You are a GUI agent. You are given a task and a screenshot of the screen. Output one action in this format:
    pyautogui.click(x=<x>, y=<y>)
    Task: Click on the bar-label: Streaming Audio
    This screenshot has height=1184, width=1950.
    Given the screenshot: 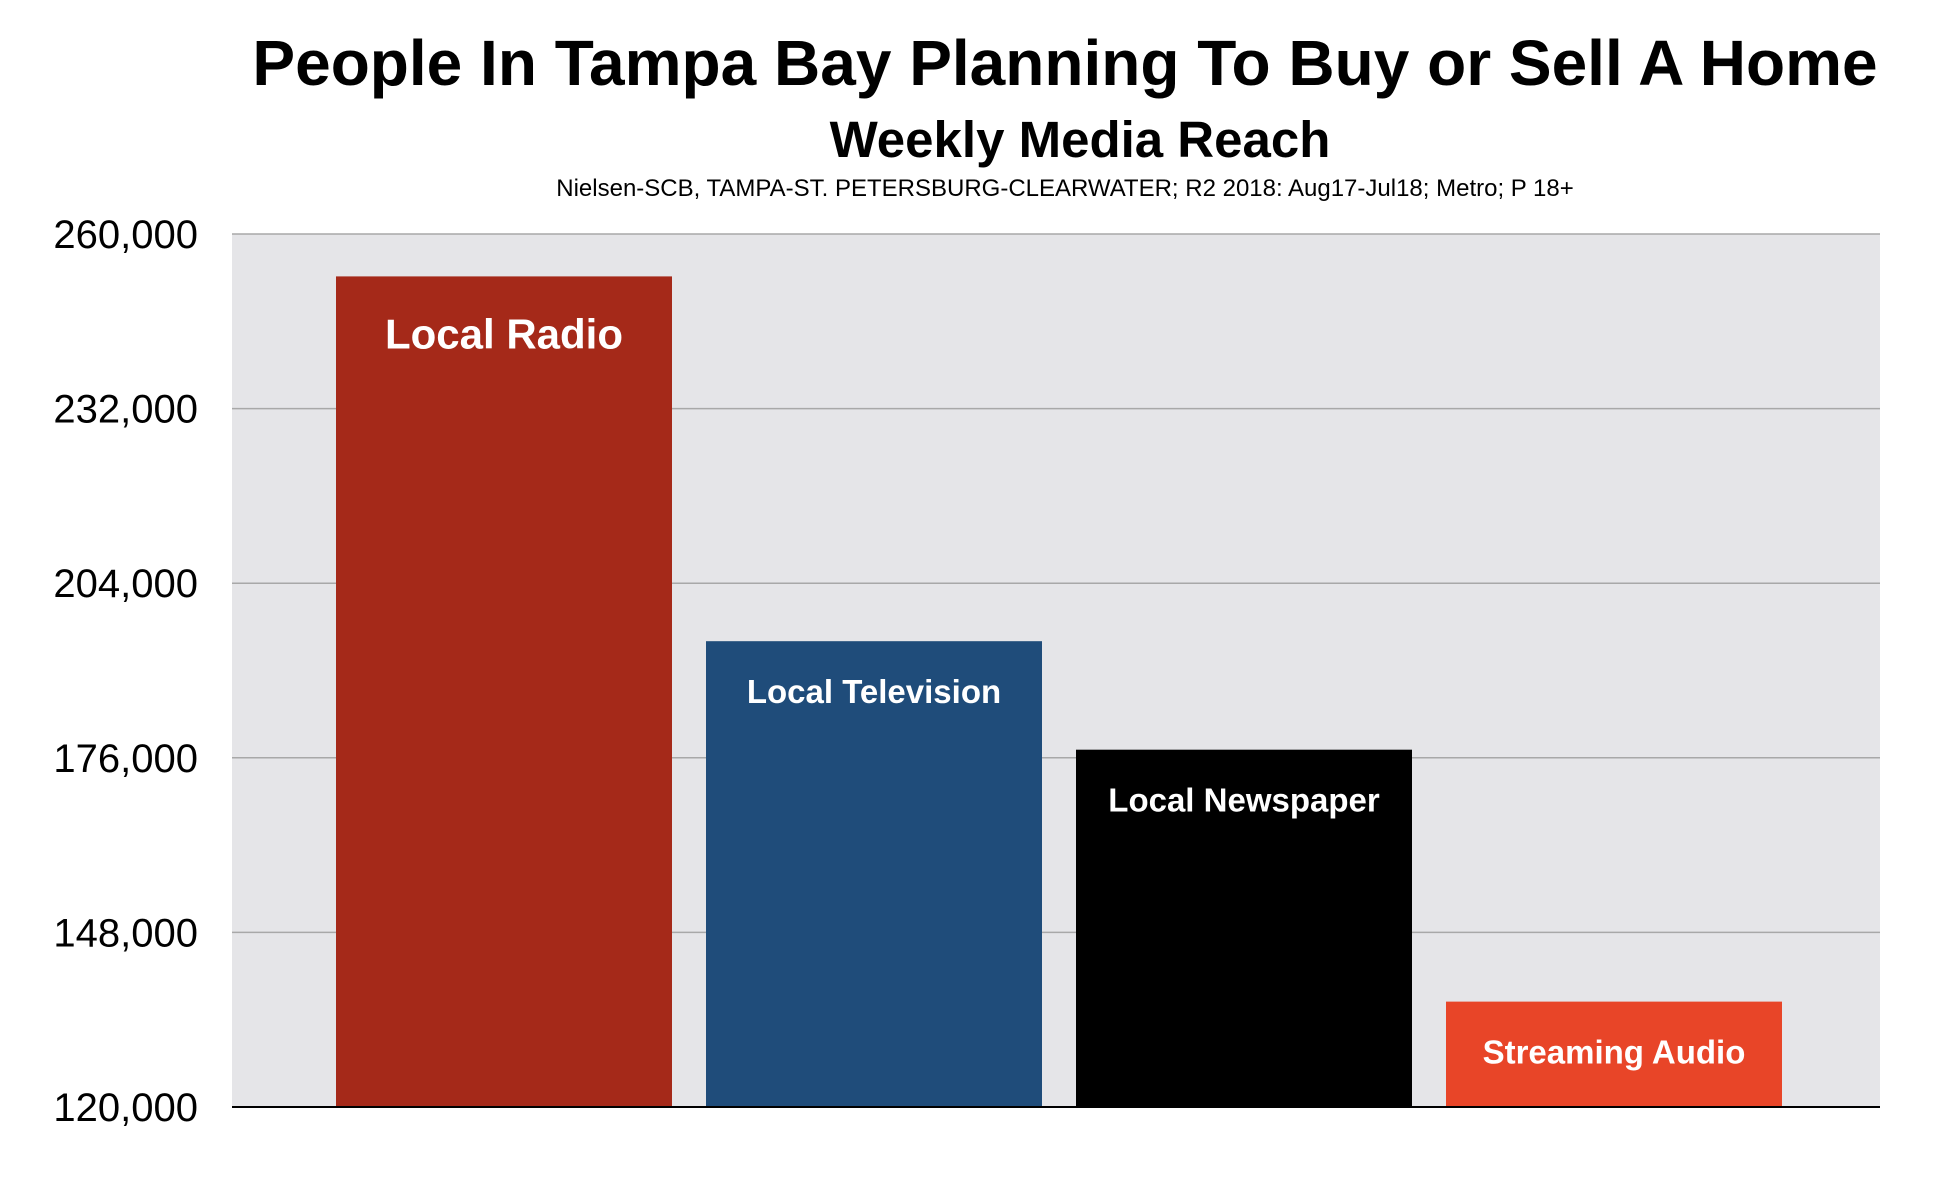 What is the action you would take?
    pyautogui.click(x=1614, y=1052)
    